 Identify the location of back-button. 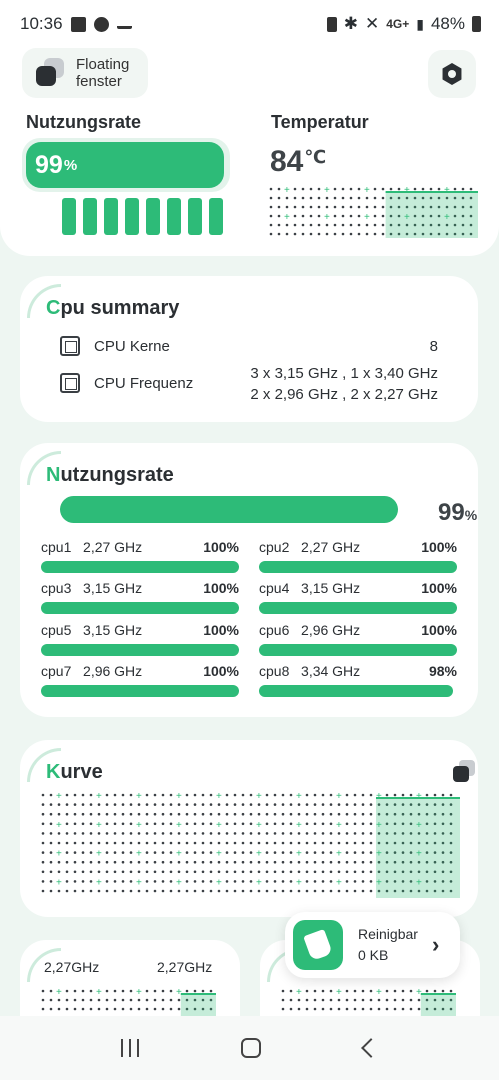
(370, 1048).